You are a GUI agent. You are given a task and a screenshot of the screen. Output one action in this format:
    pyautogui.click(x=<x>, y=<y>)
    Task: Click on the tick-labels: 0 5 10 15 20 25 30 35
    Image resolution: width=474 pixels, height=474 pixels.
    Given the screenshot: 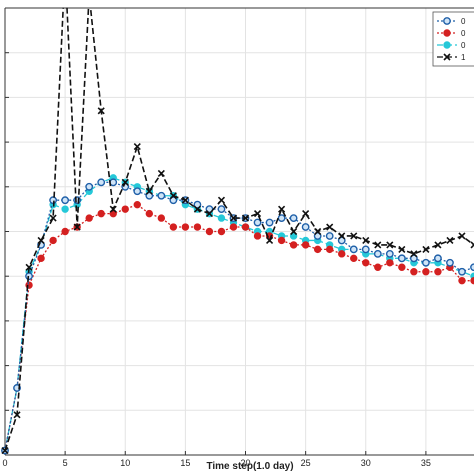 What is the action you would take?
    pyautogui.click(x=216, y=463)
    